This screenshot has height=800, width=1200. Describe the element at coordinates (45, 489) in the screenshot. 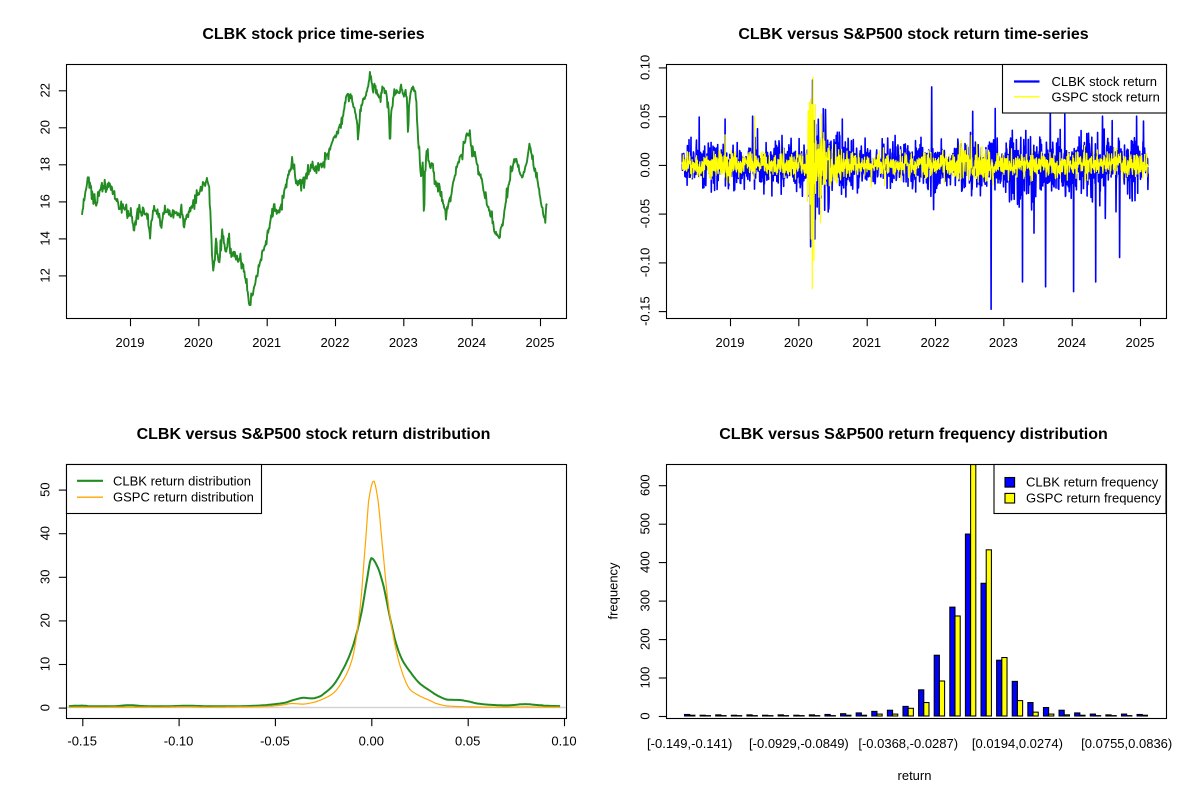

I see `svg-text: 50` at that location.